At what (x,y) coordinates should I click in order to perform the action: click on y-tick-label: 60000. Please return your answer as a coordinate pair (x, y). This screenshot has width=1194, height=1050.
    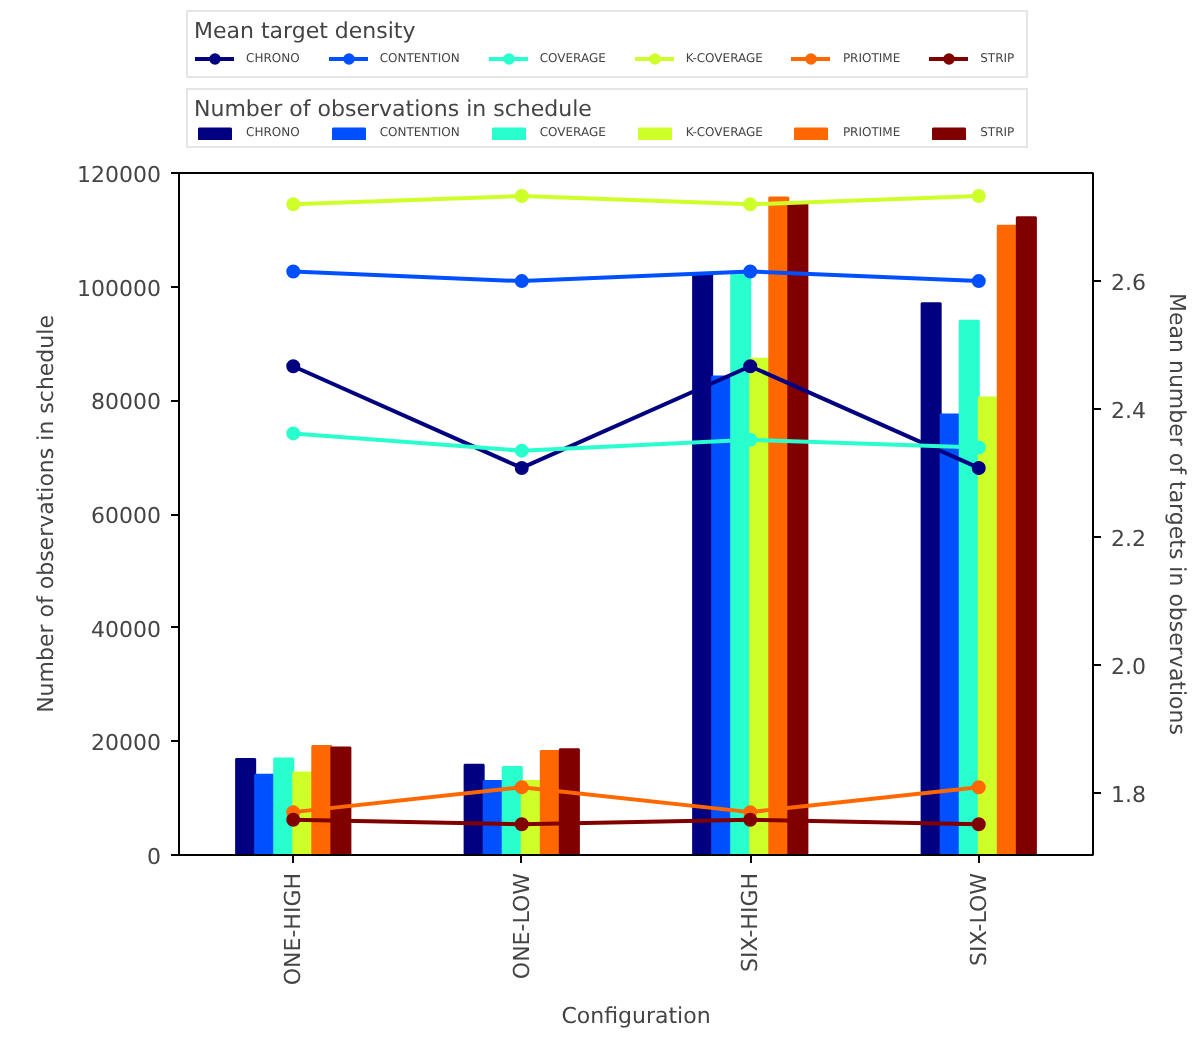
    Looking at the image, I should click on (126, 516).